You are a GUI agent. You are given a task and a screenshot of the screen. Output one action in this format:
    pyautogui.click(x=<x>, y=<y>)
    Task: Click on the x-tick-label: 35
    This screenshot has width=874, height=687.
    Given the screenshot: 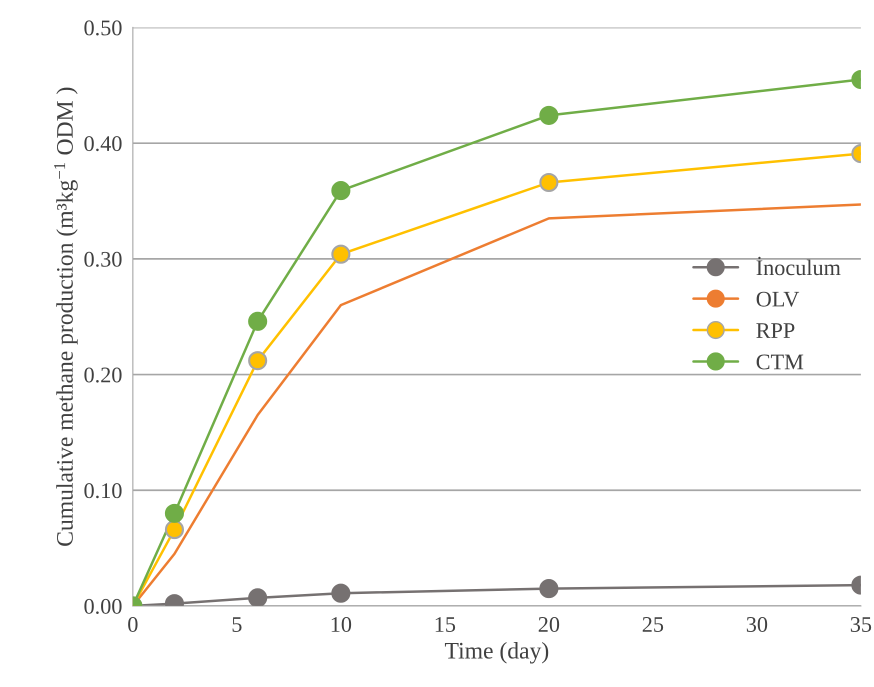 What is the action you would take?
    pyautogui.click(x=861, y=624)
    